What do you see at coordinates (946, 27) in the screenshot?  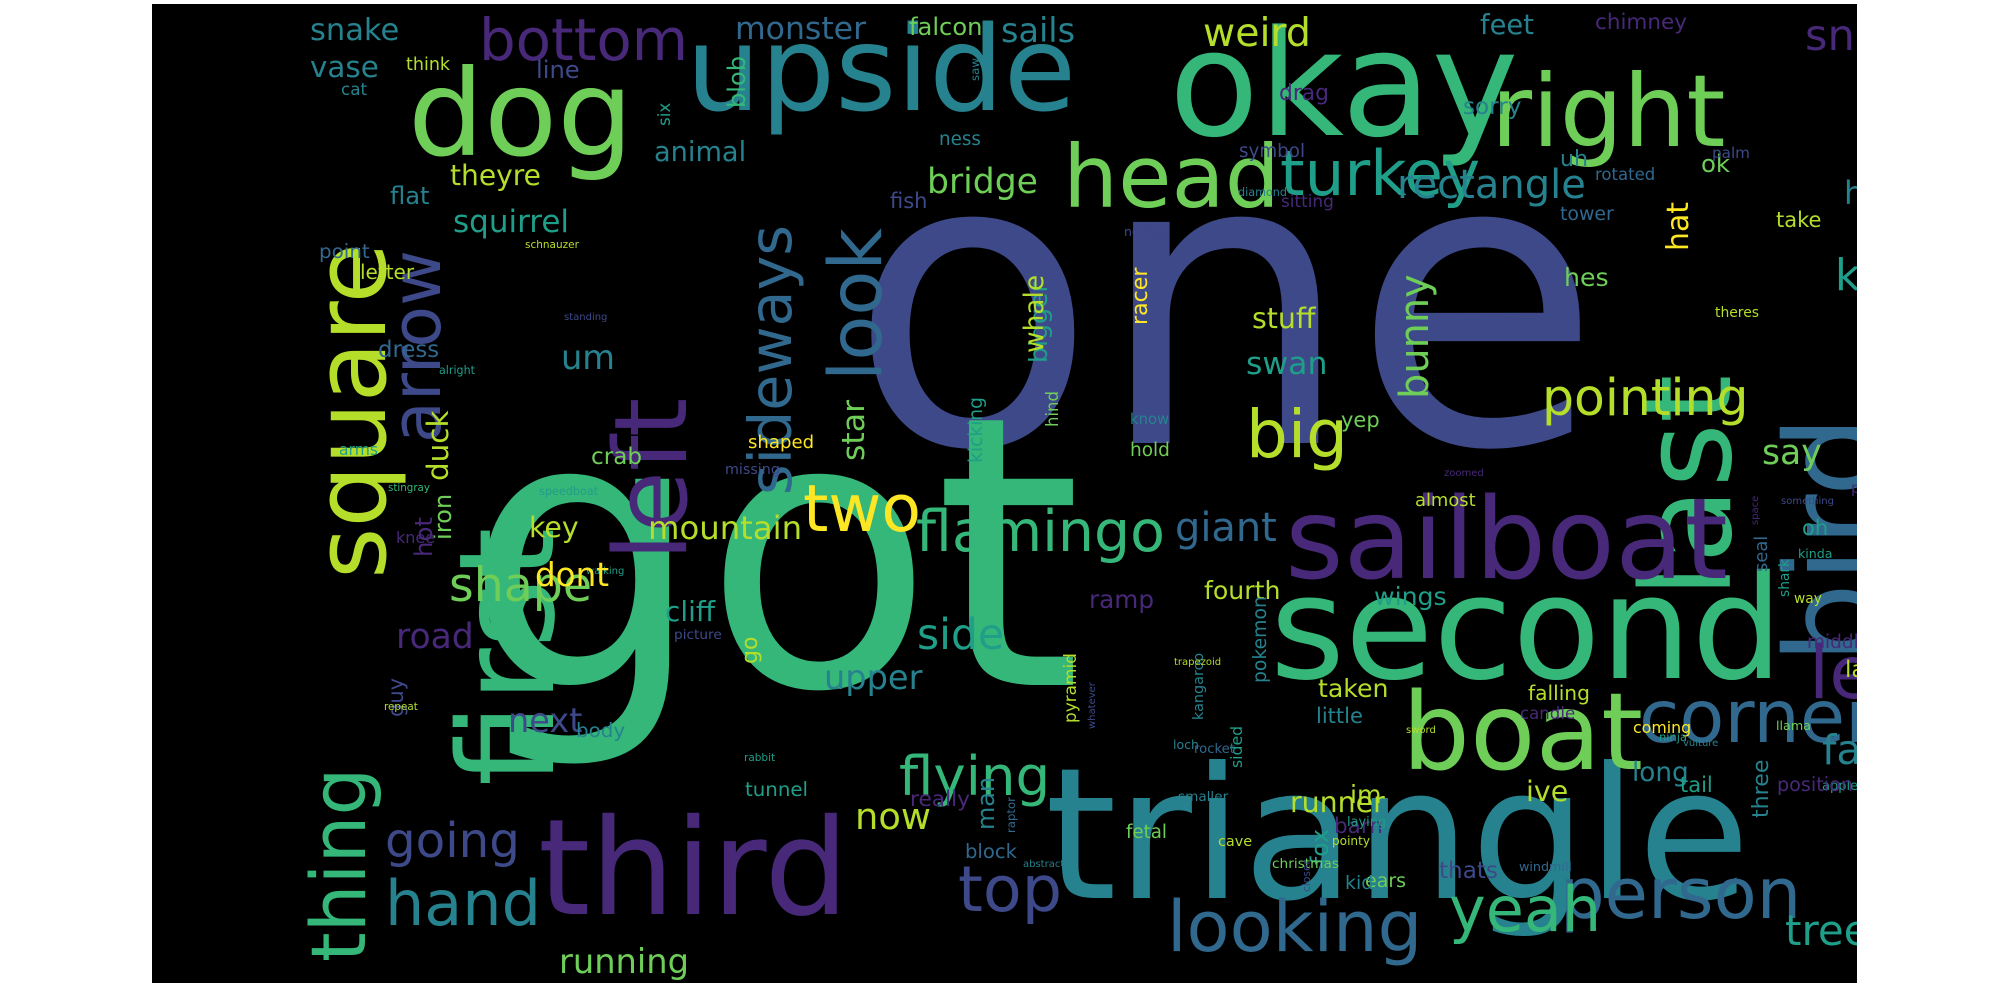 I see `word-falcon: falcon` at bounding box center [946, 27].